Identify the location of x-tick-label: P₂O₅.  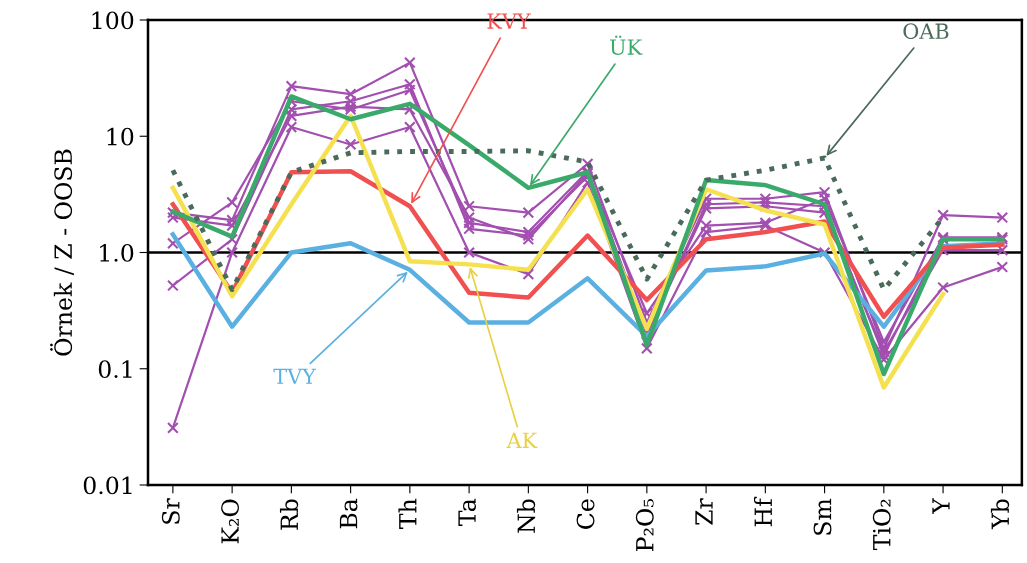
(644, 525).